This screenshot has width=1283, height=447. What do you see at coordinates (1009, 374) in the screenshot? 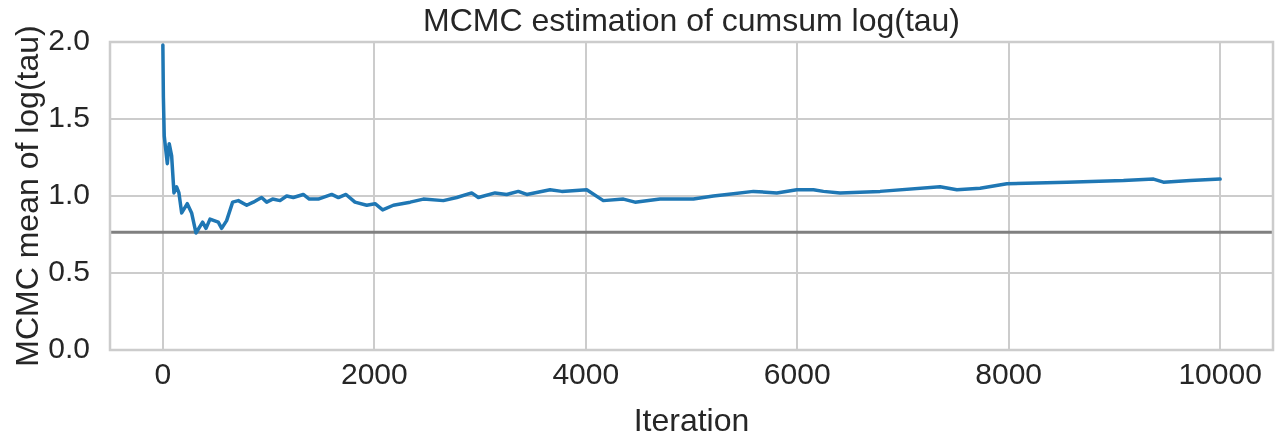
I see `x-tick-label: 8000` at bounding box center [1009, 374].